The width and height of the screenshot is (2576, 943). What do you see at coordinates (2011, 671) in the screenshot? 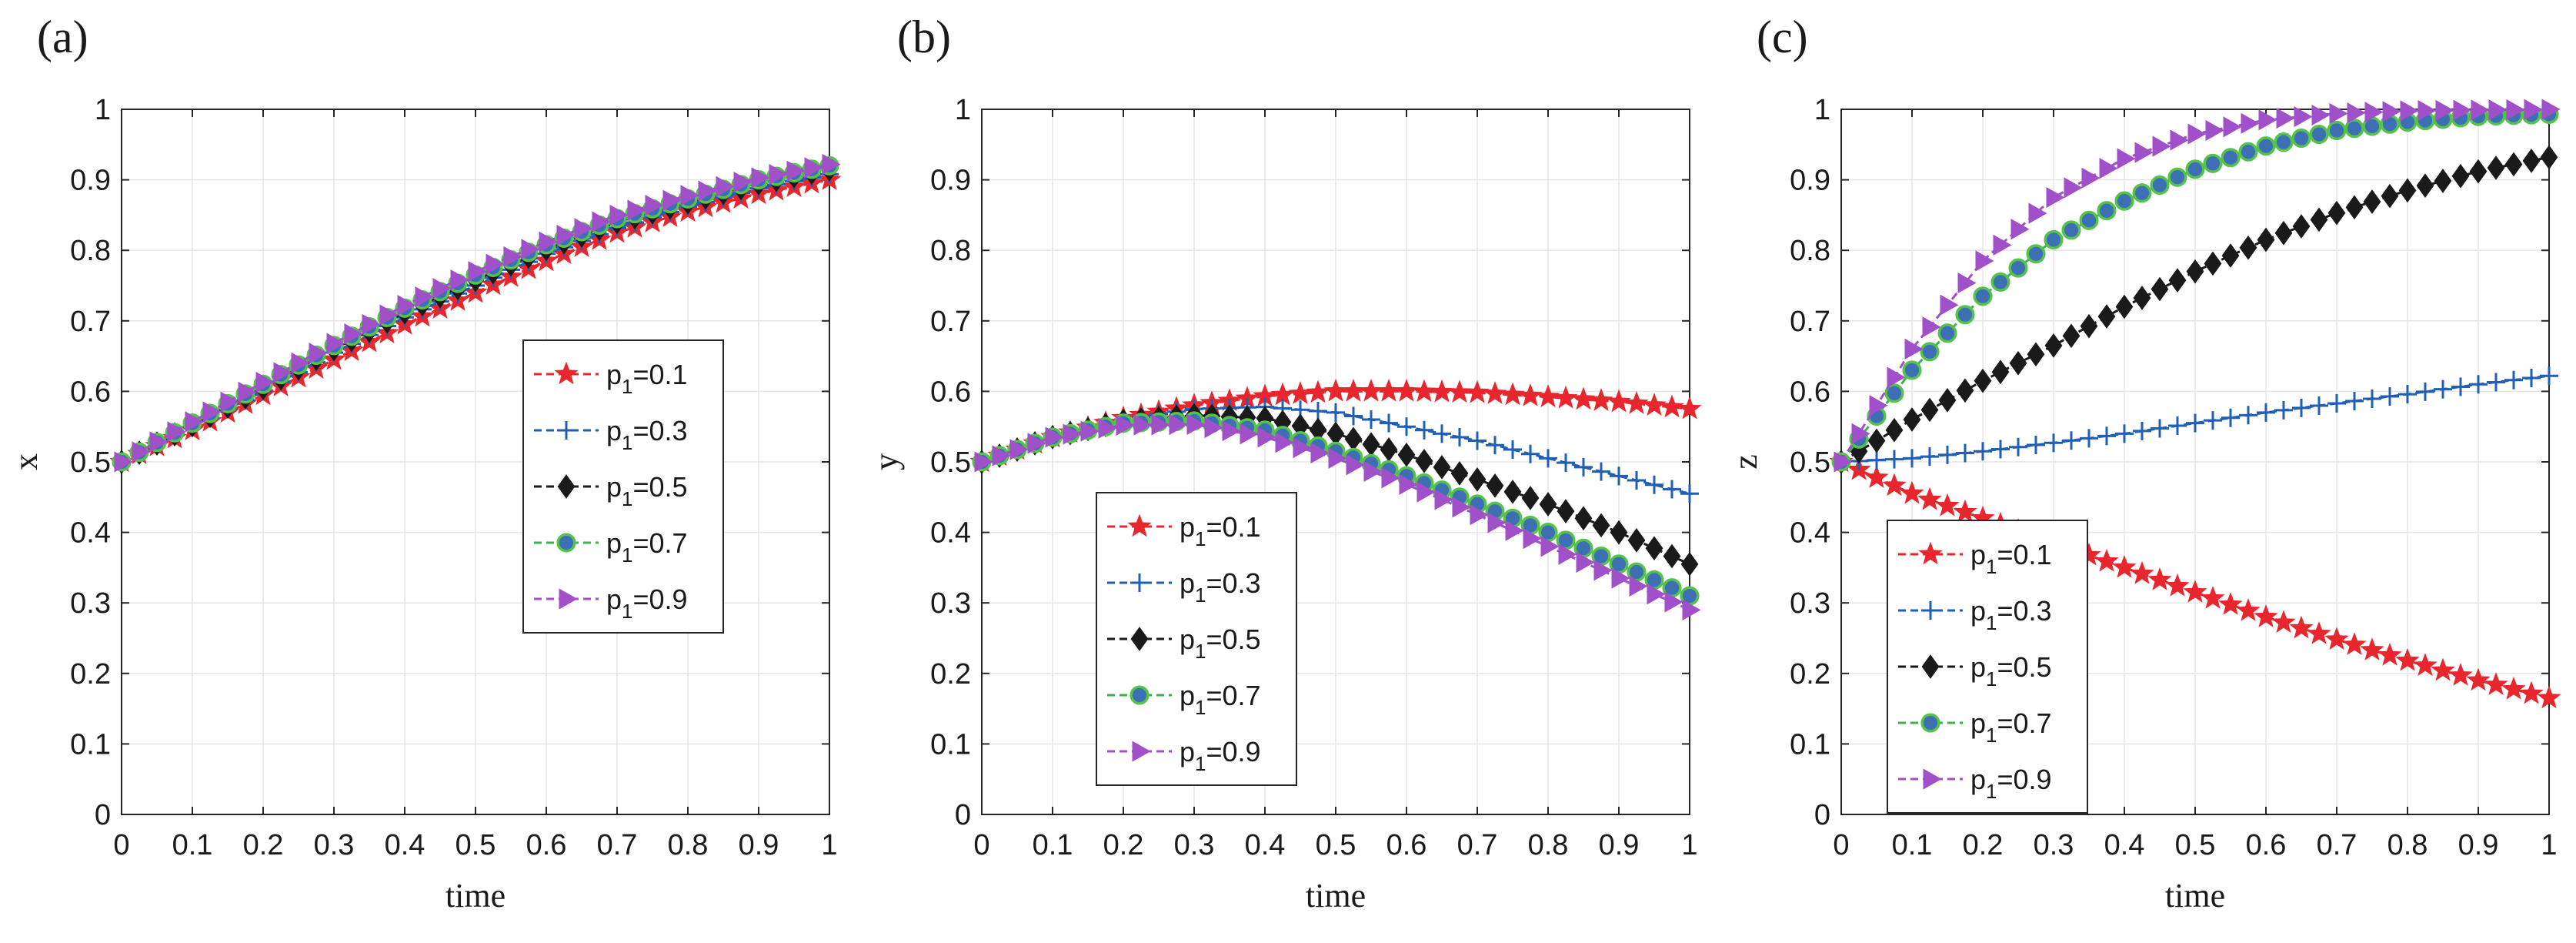
I see `legend-label: p1=0.5` at bounding box center [2011, 671].